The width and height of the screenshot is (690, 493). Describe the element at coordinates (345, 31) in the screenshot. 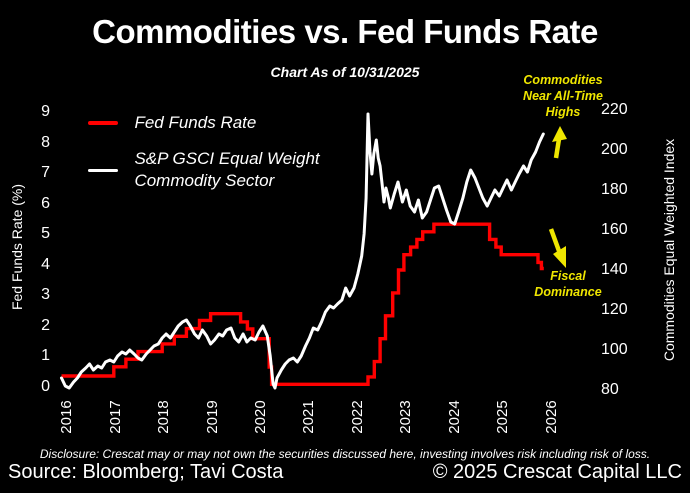

I see `page-title: Commodities vs. Fed Funds Rate` at that location.